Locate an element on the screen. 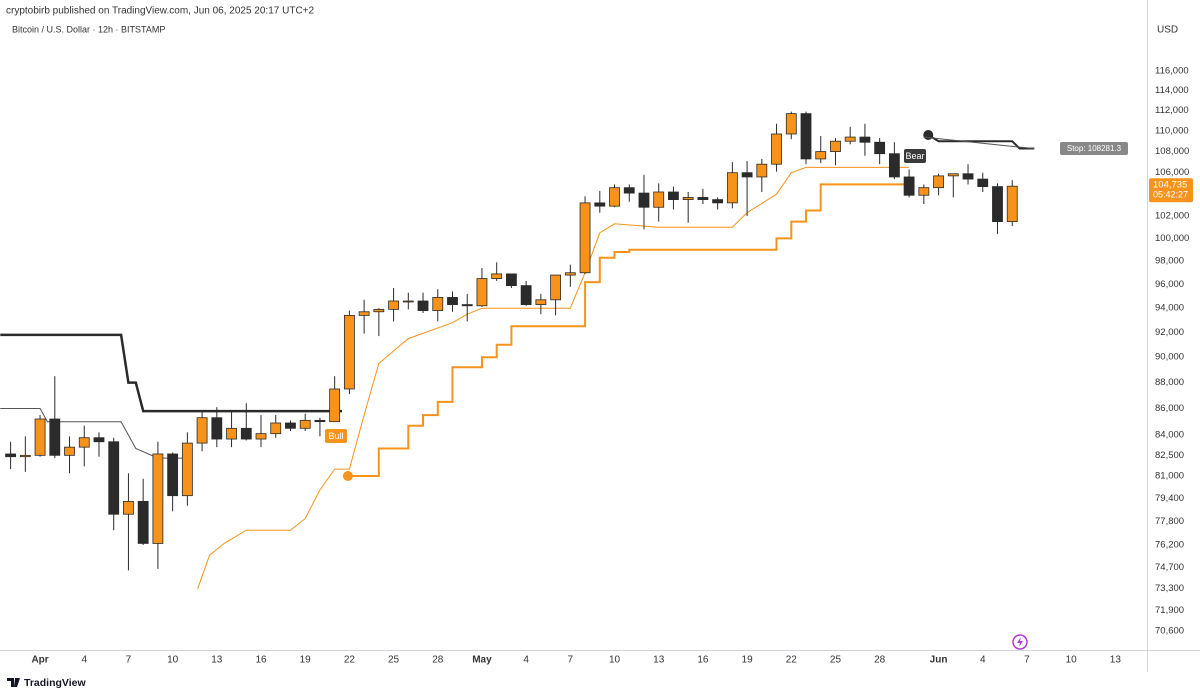  annotation-label: Bull is located at coordinates (335, 436).